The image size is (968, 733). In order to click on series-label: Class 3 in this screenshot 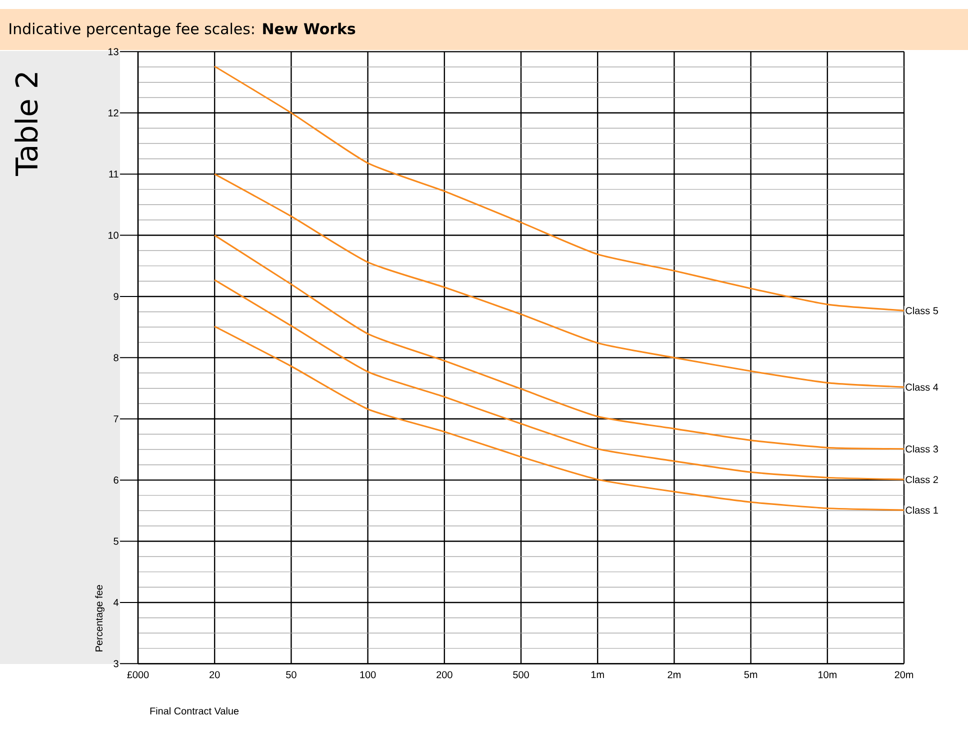, I will do `click(922, 449)`.